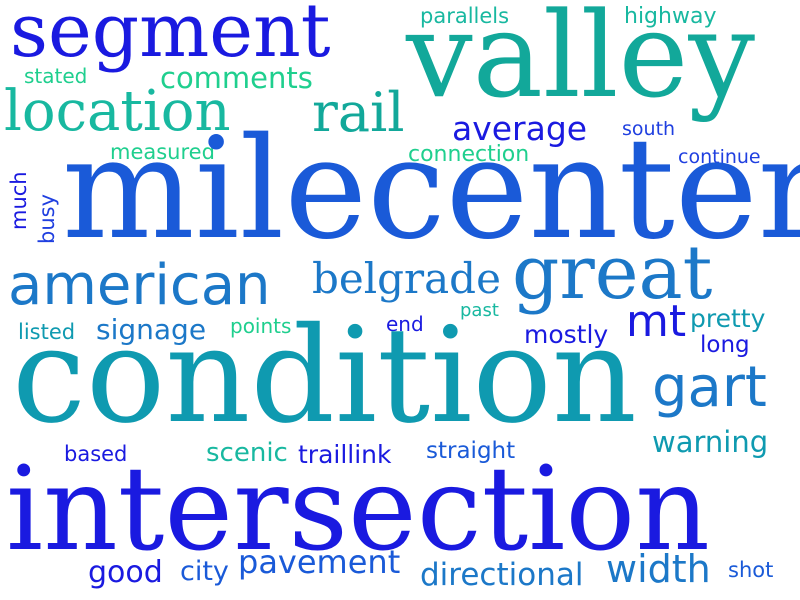  Describe the element at coordinates (566, 334) in the screenshot. I see `word-mostly: mostly` at that location.